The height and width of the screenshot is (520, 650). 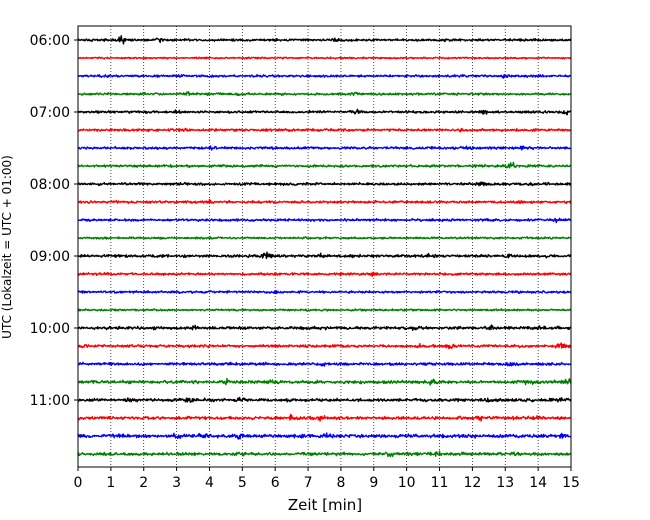 What do you see at coordinates (538, 483) in the screenshot?
I see `x-tick-label: 14` at bounding box center [538, 483].